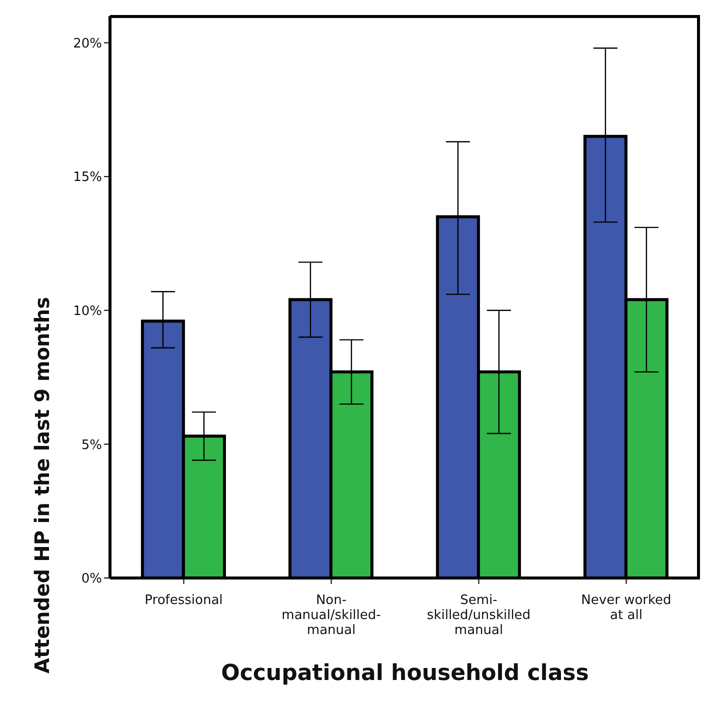 The image size is (708, 707). What do you see at coordinates (478, 615) in the screenshot?
I see `x-tick-label: Semi-skilled/unskilled manual` at bounding box center [478, 615].